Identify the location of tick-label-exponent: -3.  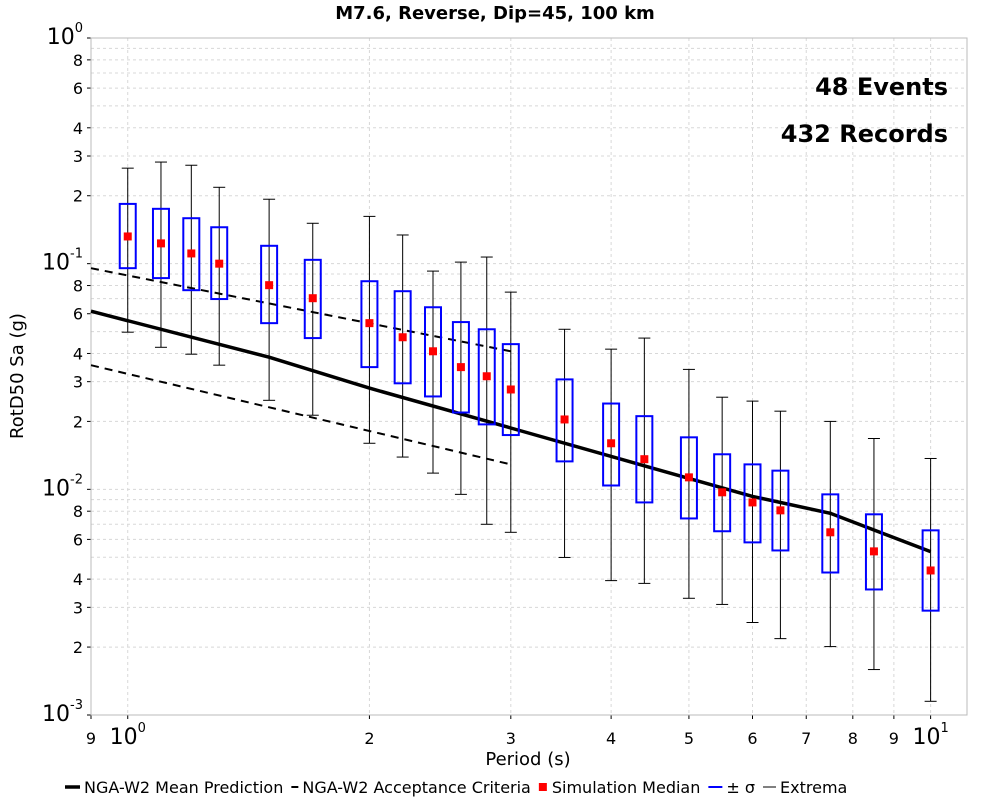
(76, 705).